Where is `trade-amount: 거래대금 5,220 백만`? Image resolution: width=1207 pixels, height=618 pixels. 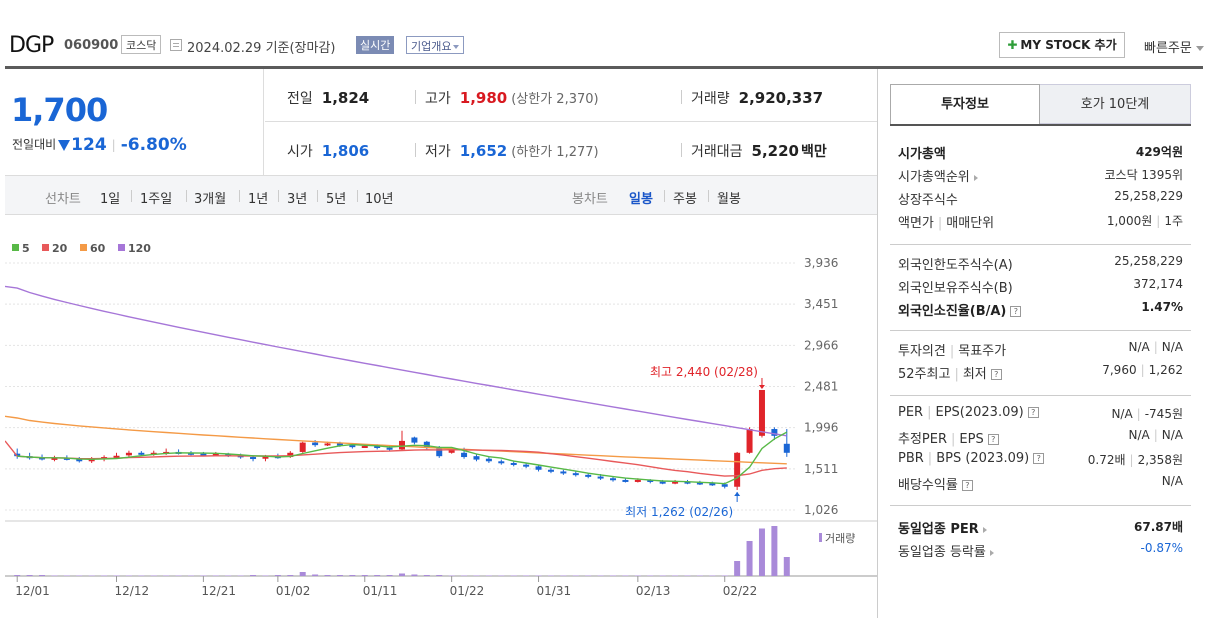 trade-amount: 거래대금 5,220 백만 is located at coordinates (759, 151).